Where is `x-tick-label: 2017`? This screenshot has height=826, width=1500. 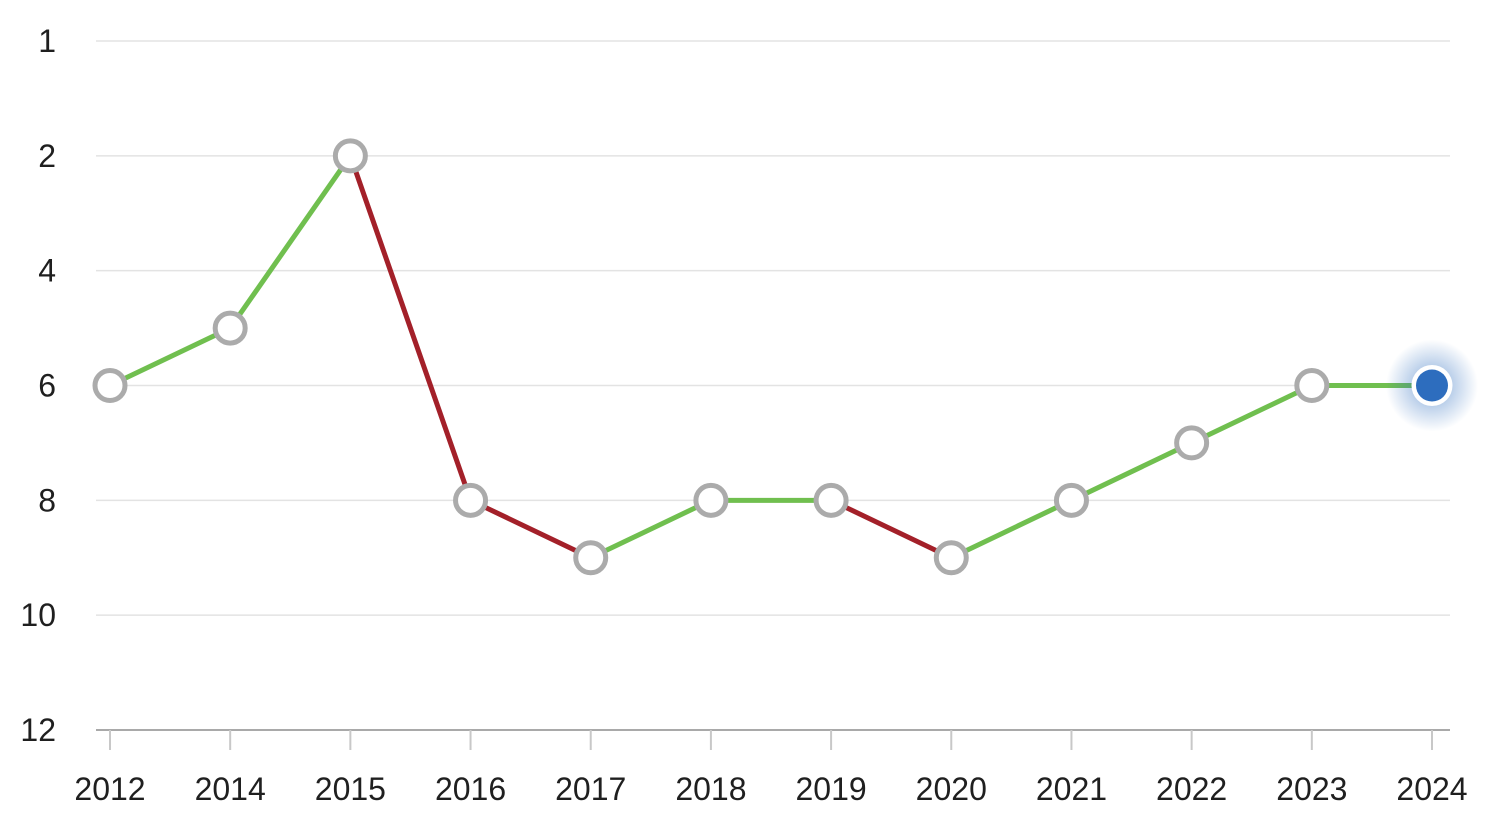 x-tick-label: 2017 is located at coordinates (590, 789).